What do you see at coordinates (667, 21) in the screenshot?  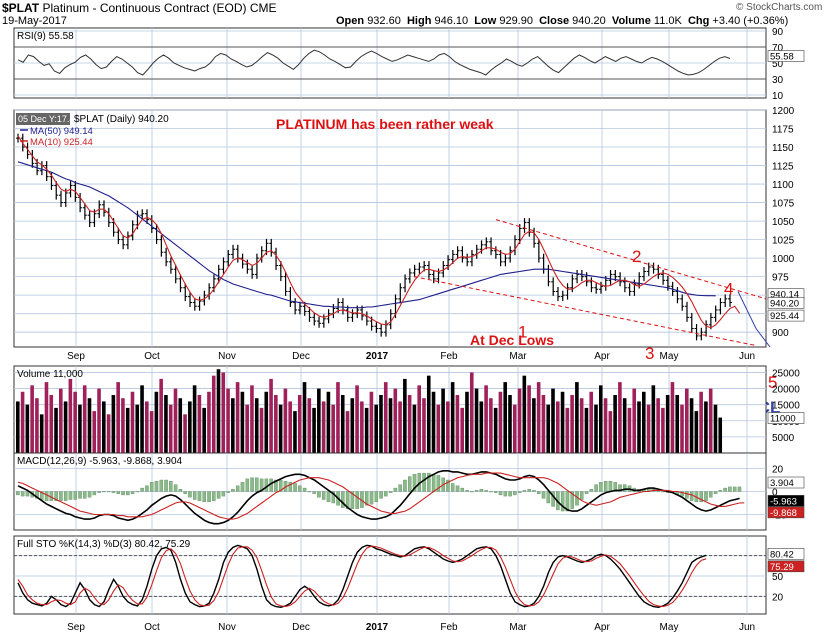 I see `volume-value: 11.0K` at bounding box center [667, 21].